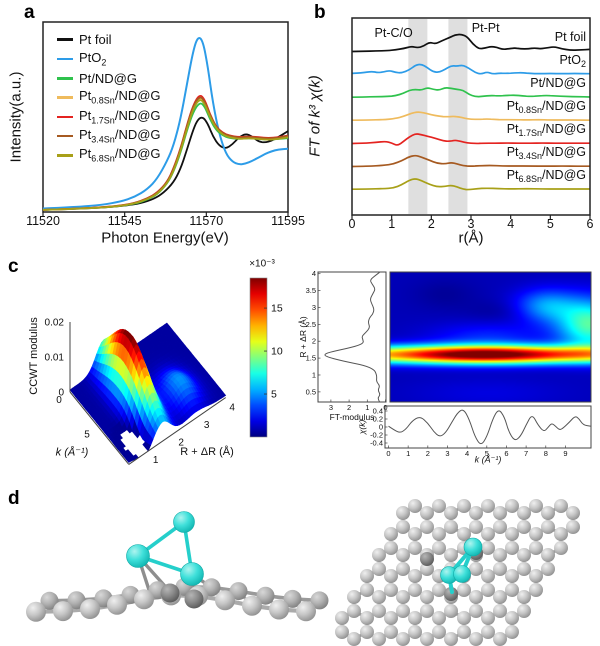 The height and width of the screenshot is (646, 600). I want to click on curve-label-pt34sn: Pt3.4Sn/ND@G, so click(546, 153).